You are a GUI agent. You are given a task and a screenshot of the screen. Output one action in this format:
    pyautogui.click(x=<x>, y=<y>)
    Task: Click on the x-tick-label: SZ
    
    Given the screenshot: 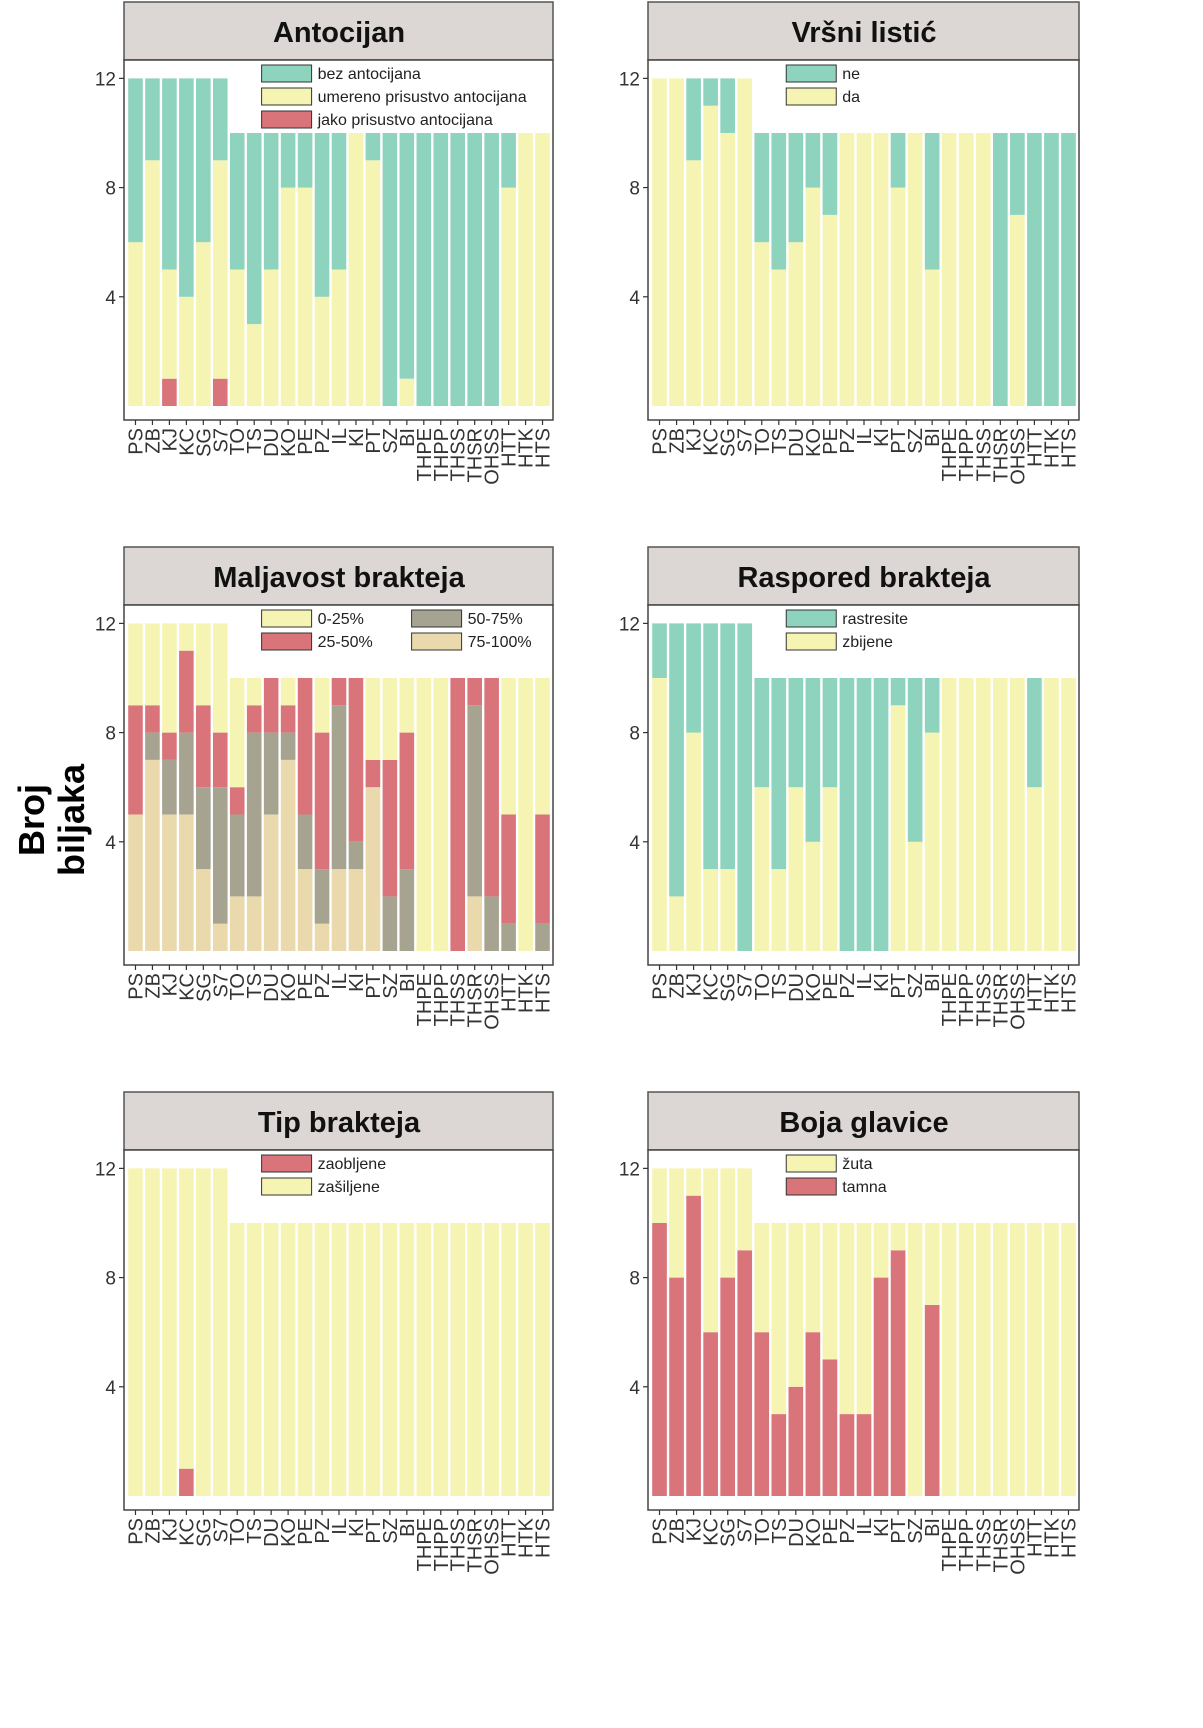 What is the action you would take?
    pyautogui.click(x=391, y=986)
    